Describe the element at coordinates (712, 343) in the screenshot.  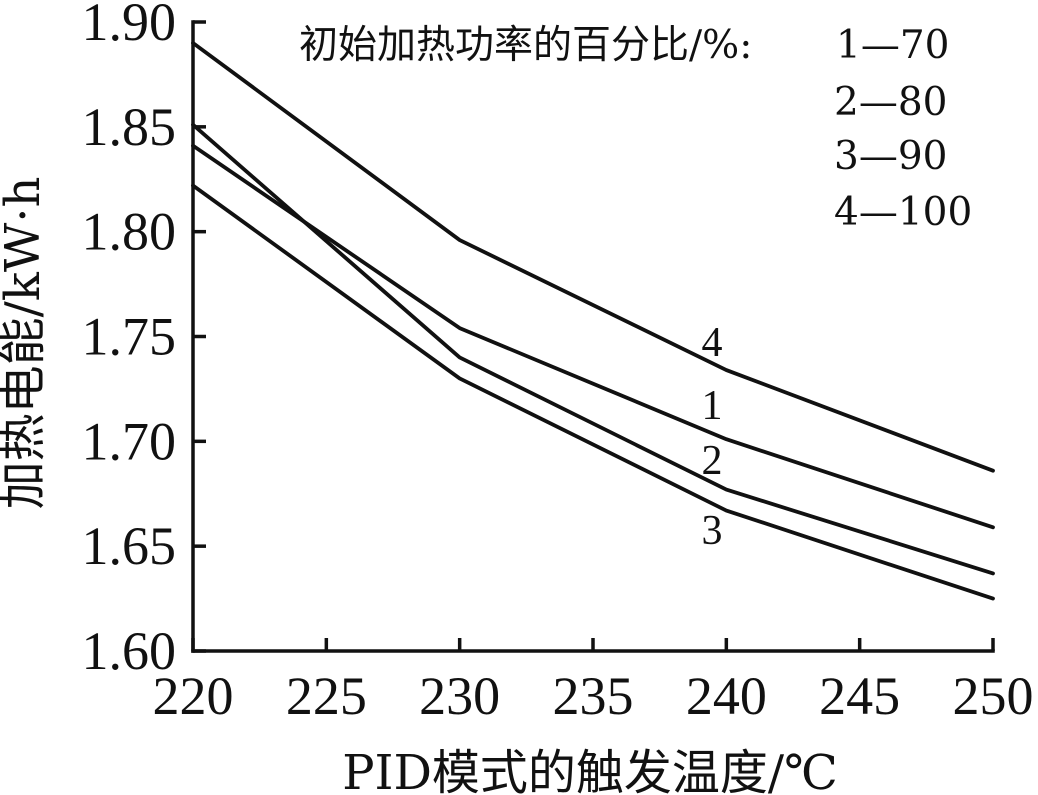
I see `line-label-4: 4` at that location.